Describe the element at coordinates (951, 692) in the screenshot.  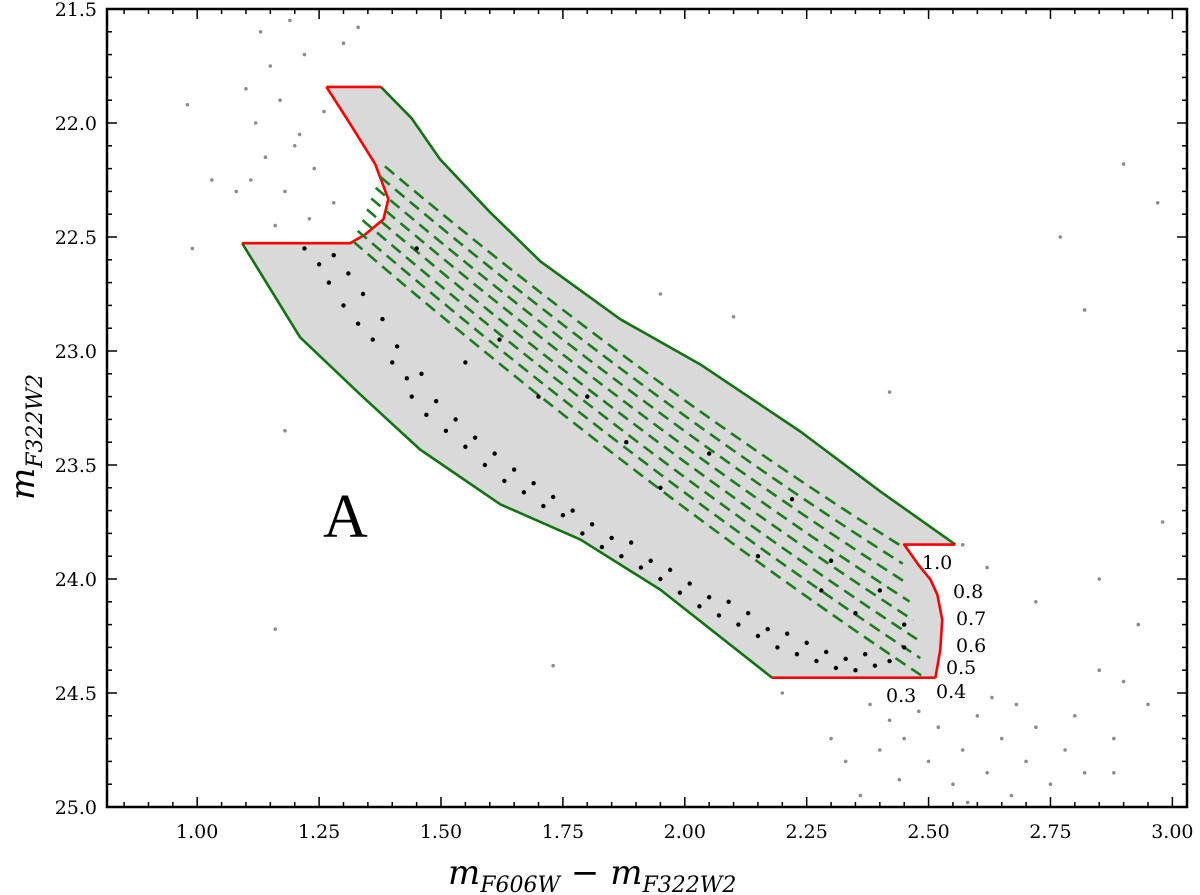
I see `level-label: 0.4` at that location.